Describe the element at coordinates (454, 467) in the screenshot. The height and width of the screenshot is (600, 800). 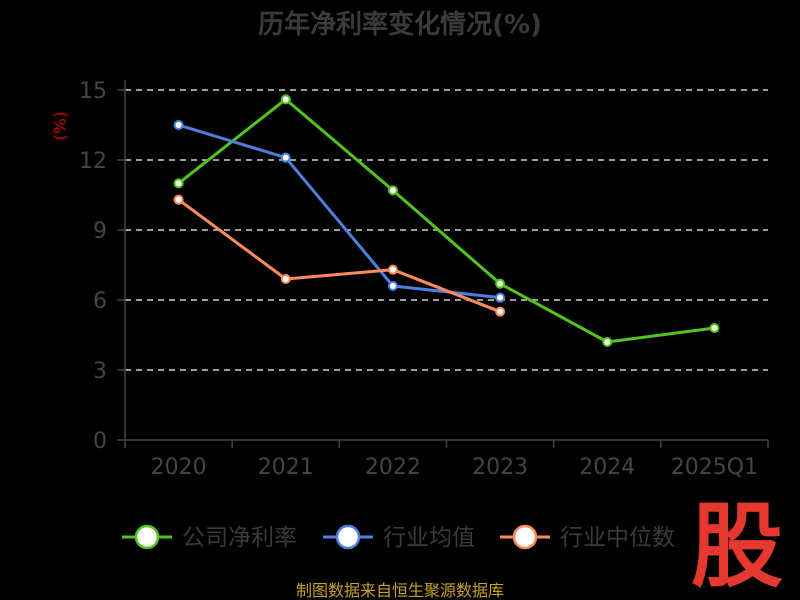
I see `x-tick-labels: 2020 2021 2022 2023 2024 2025Q1` at that location.